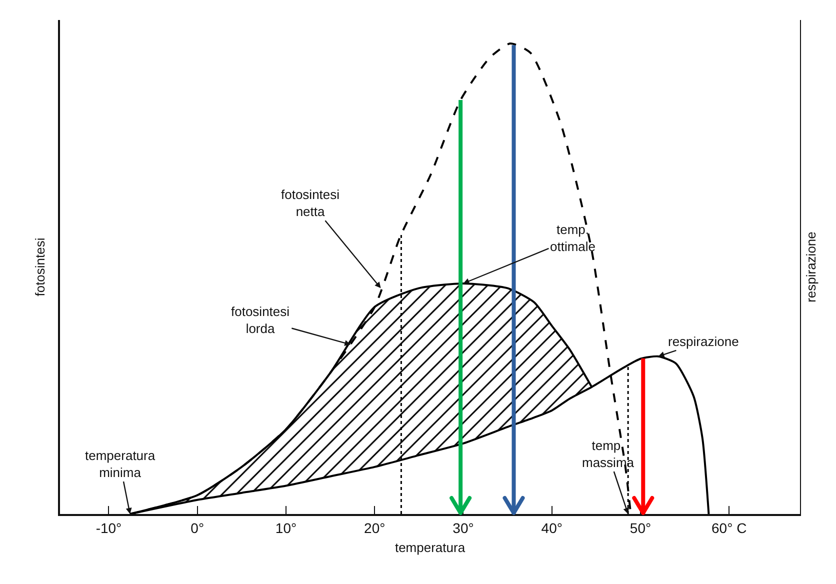 The width and height of the screenshot is (836, 584). I want to click on x-tick-label: 40°, so click(551, 528).